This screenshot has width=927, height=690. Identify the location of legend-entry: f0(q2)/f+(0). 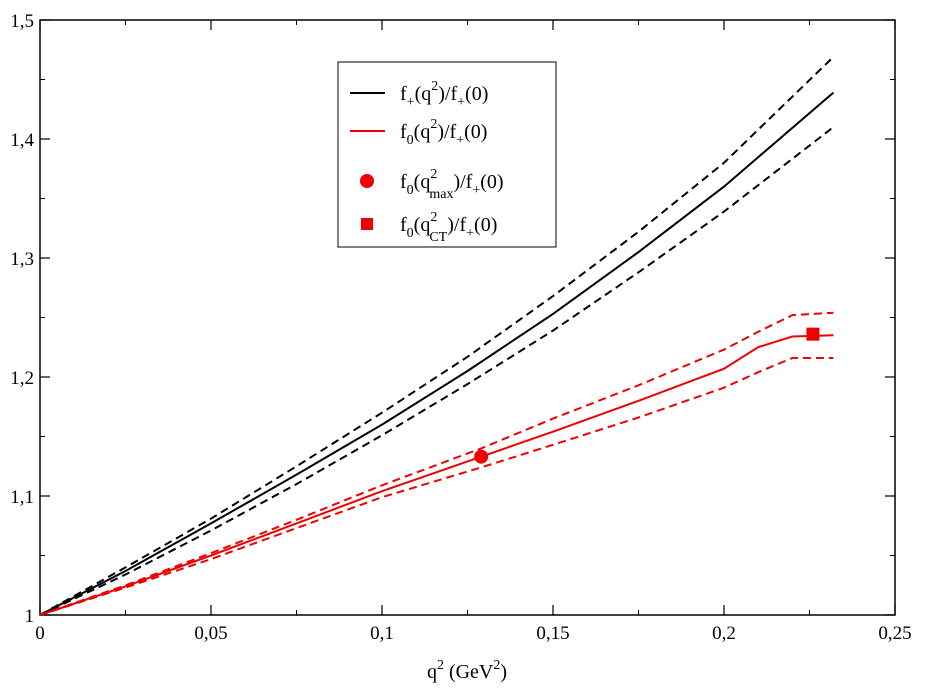
(418, 132).